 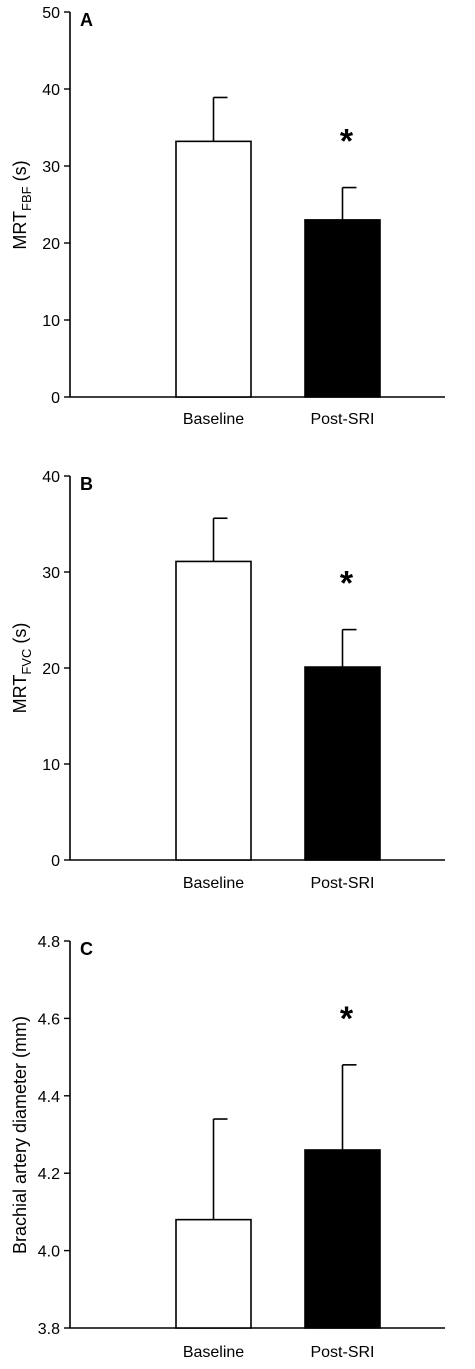 I want to click on y-tick-label: 4.6, so click(x=49, y=1019).